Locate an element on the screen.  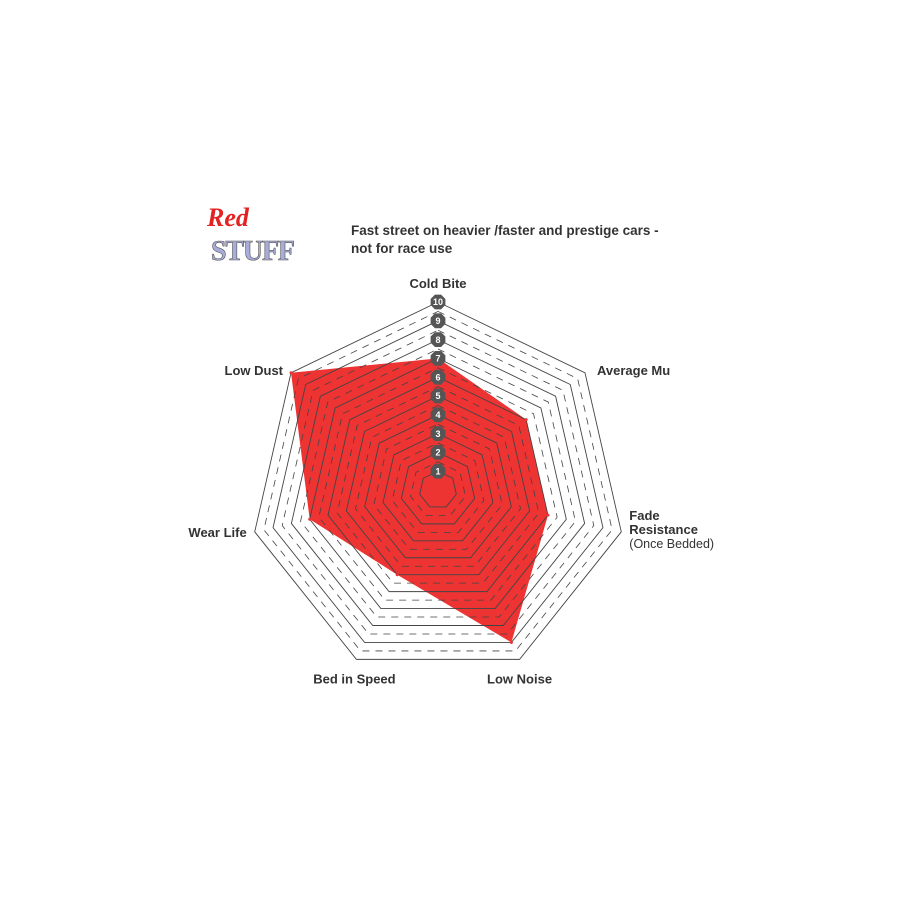
data-polygon is located at coordinates (419, 500).